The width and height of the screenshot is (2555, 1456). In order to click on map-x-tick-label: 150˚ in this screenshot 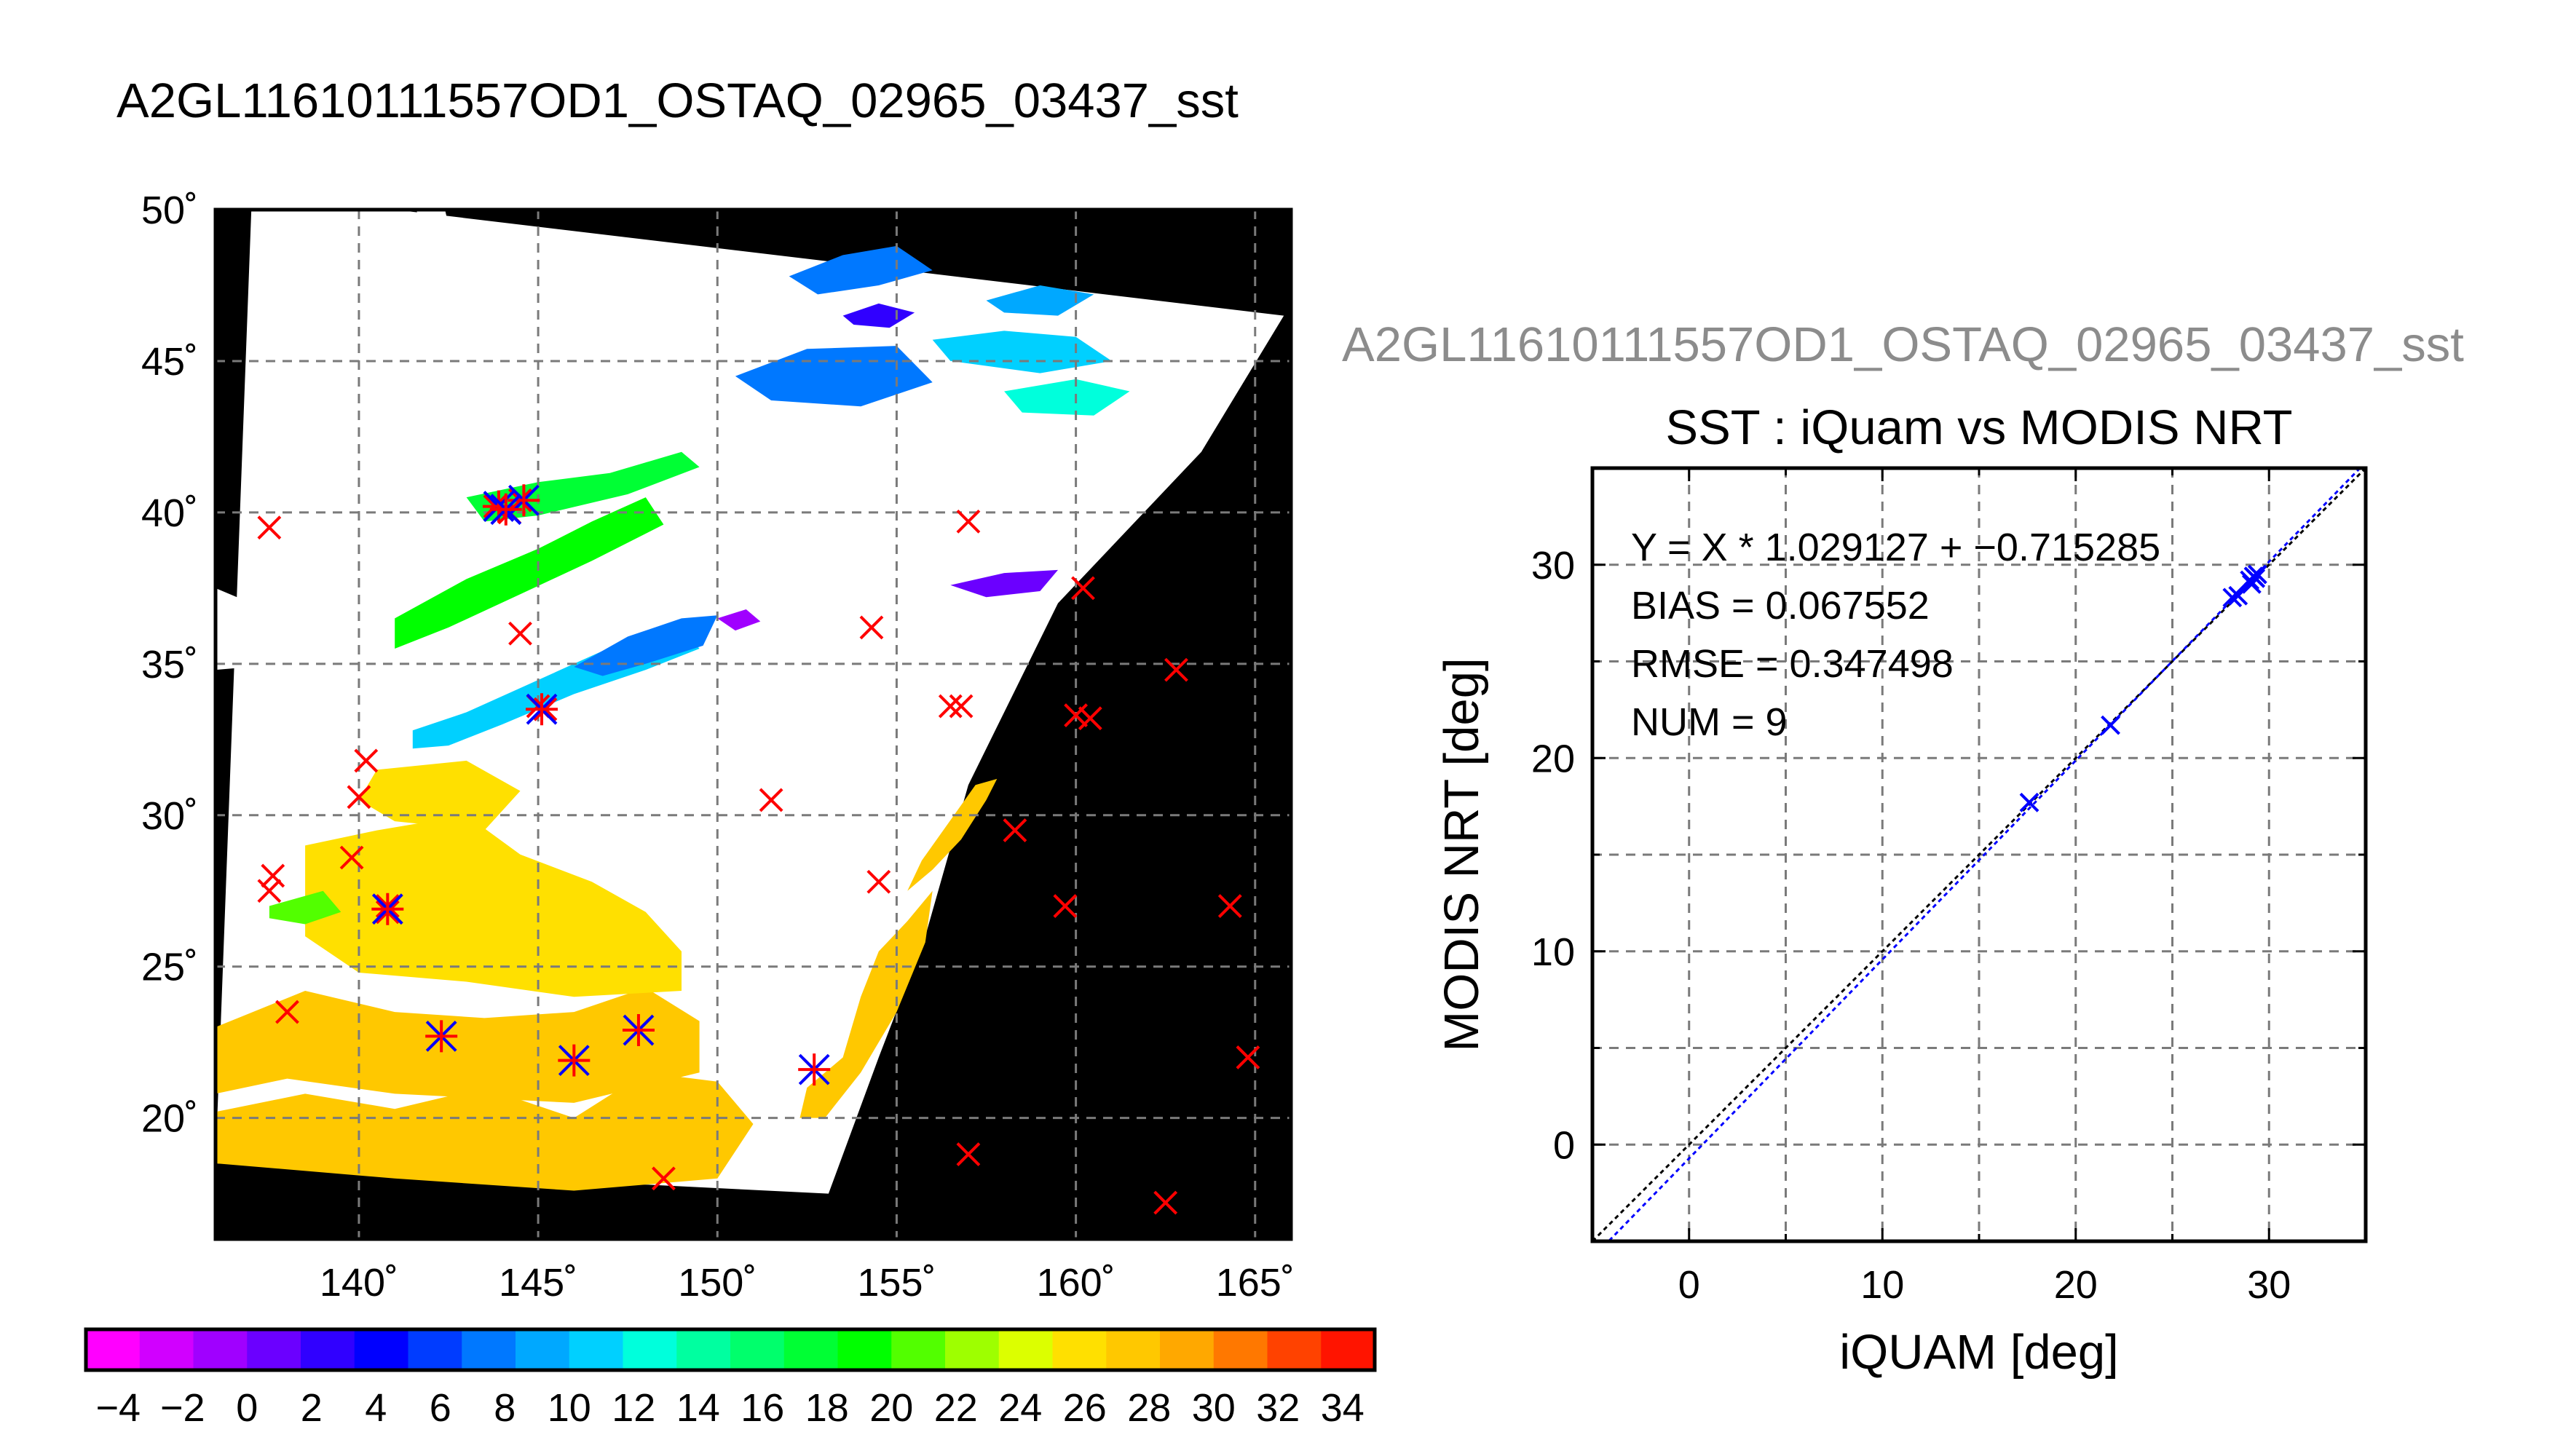, I will do `click(717, 1283)`.